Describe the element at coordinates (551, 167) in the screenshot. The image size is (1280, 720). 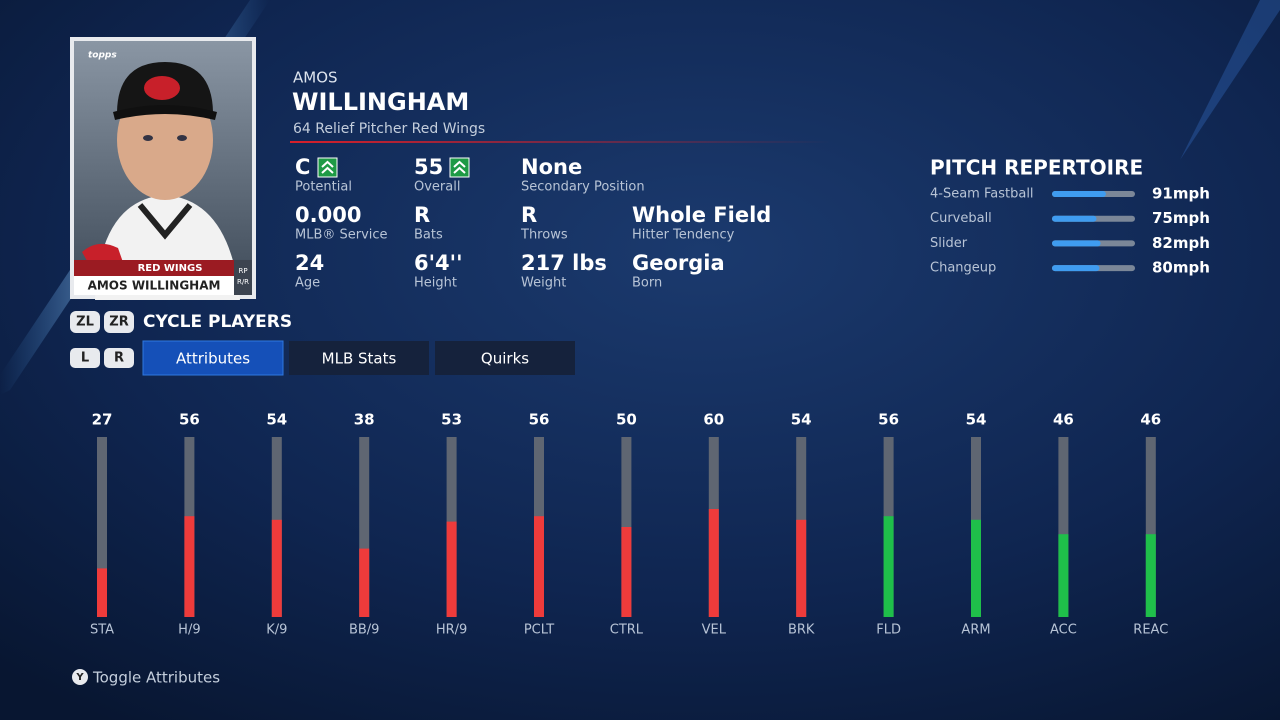
I see `info-value: None` at that location.